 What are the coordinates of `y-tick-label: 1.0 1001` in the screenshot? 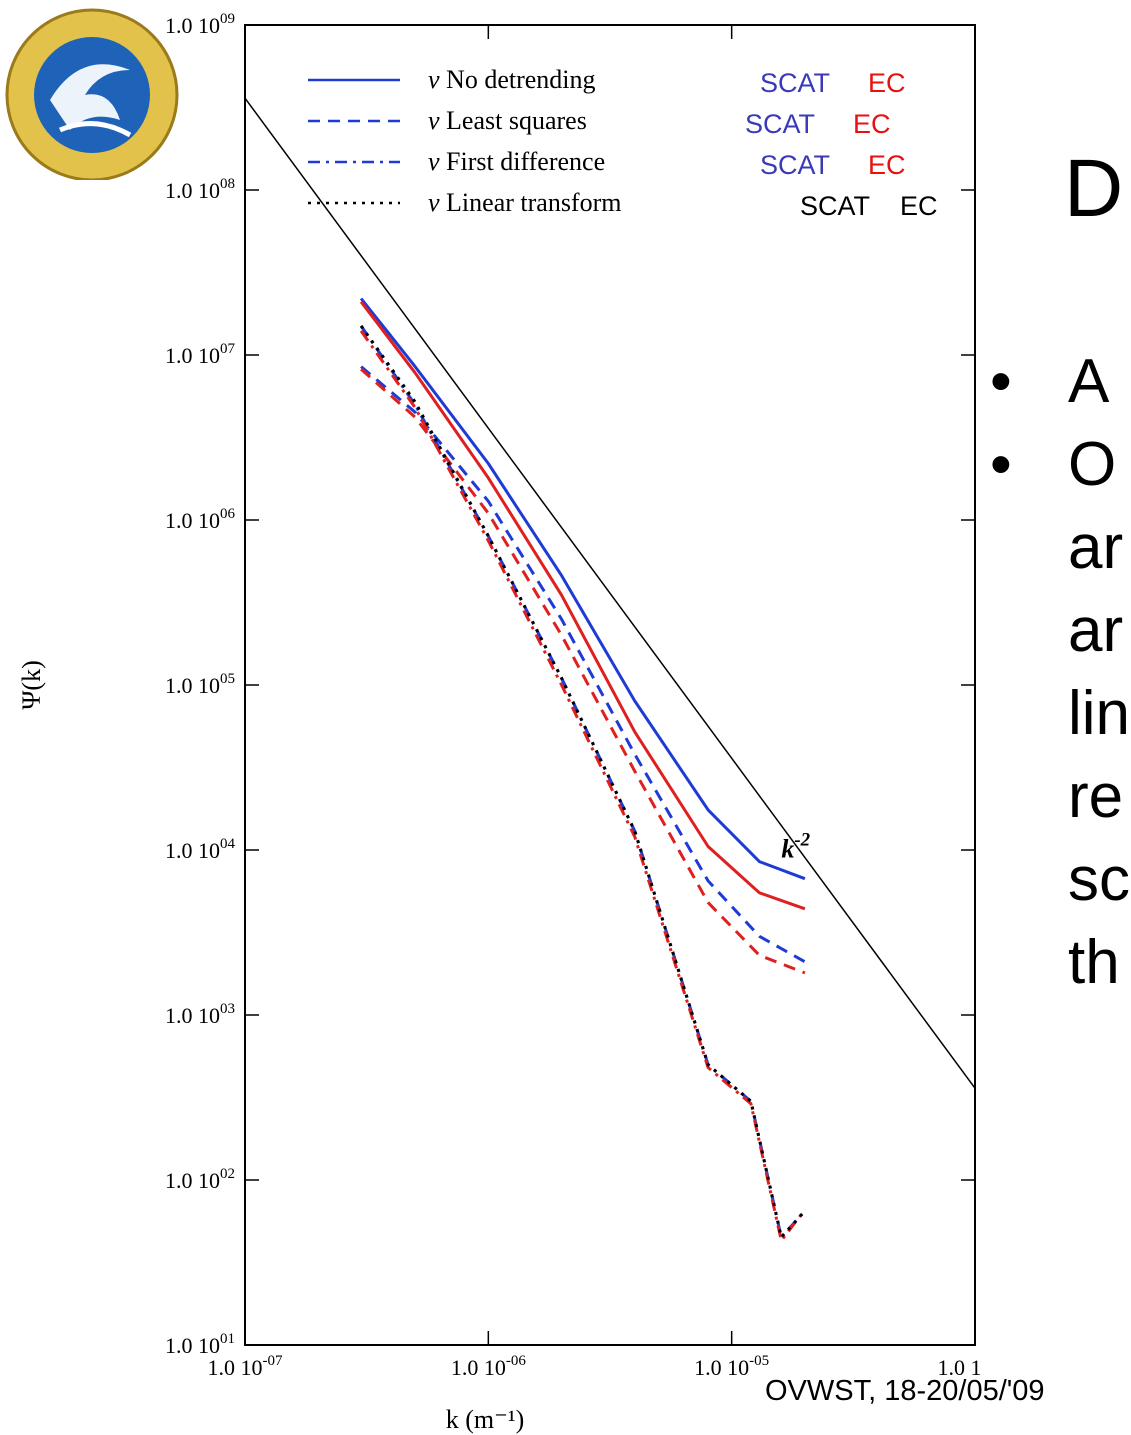 It's located at (200, 1344).